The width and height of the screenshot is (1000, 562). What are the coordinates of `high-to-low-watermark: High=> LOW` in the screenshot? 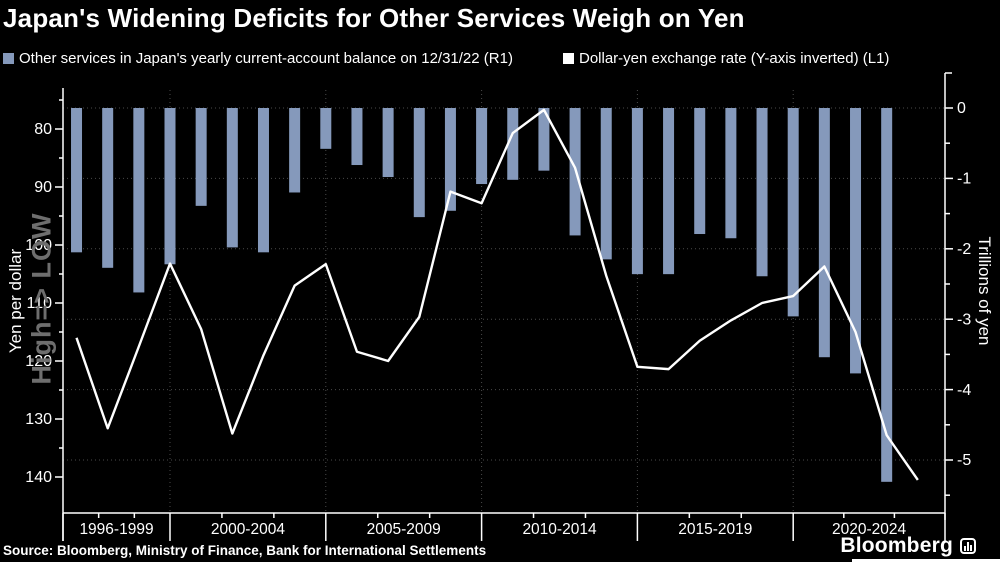 It's located at (41, 298).